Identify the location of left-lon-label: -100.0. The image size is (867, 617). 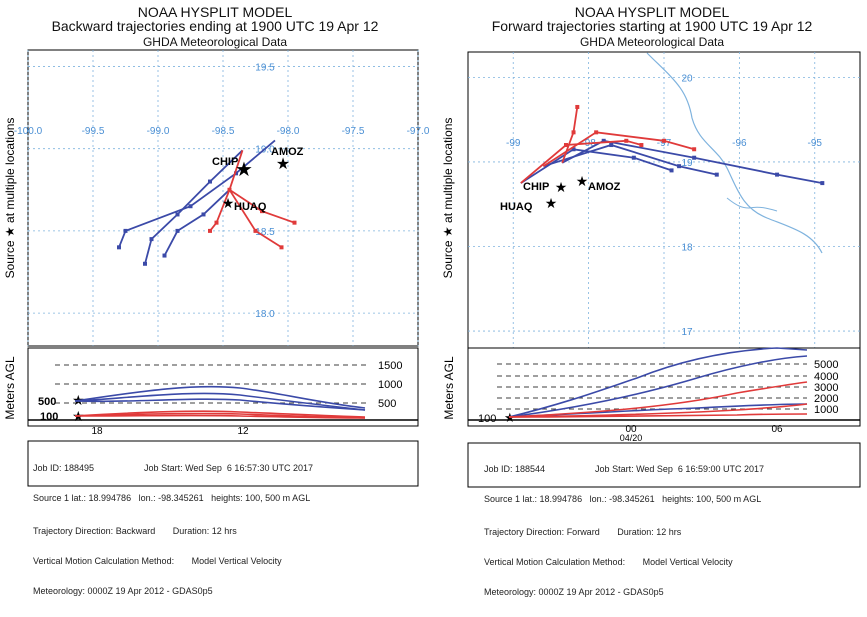
(28, 131).